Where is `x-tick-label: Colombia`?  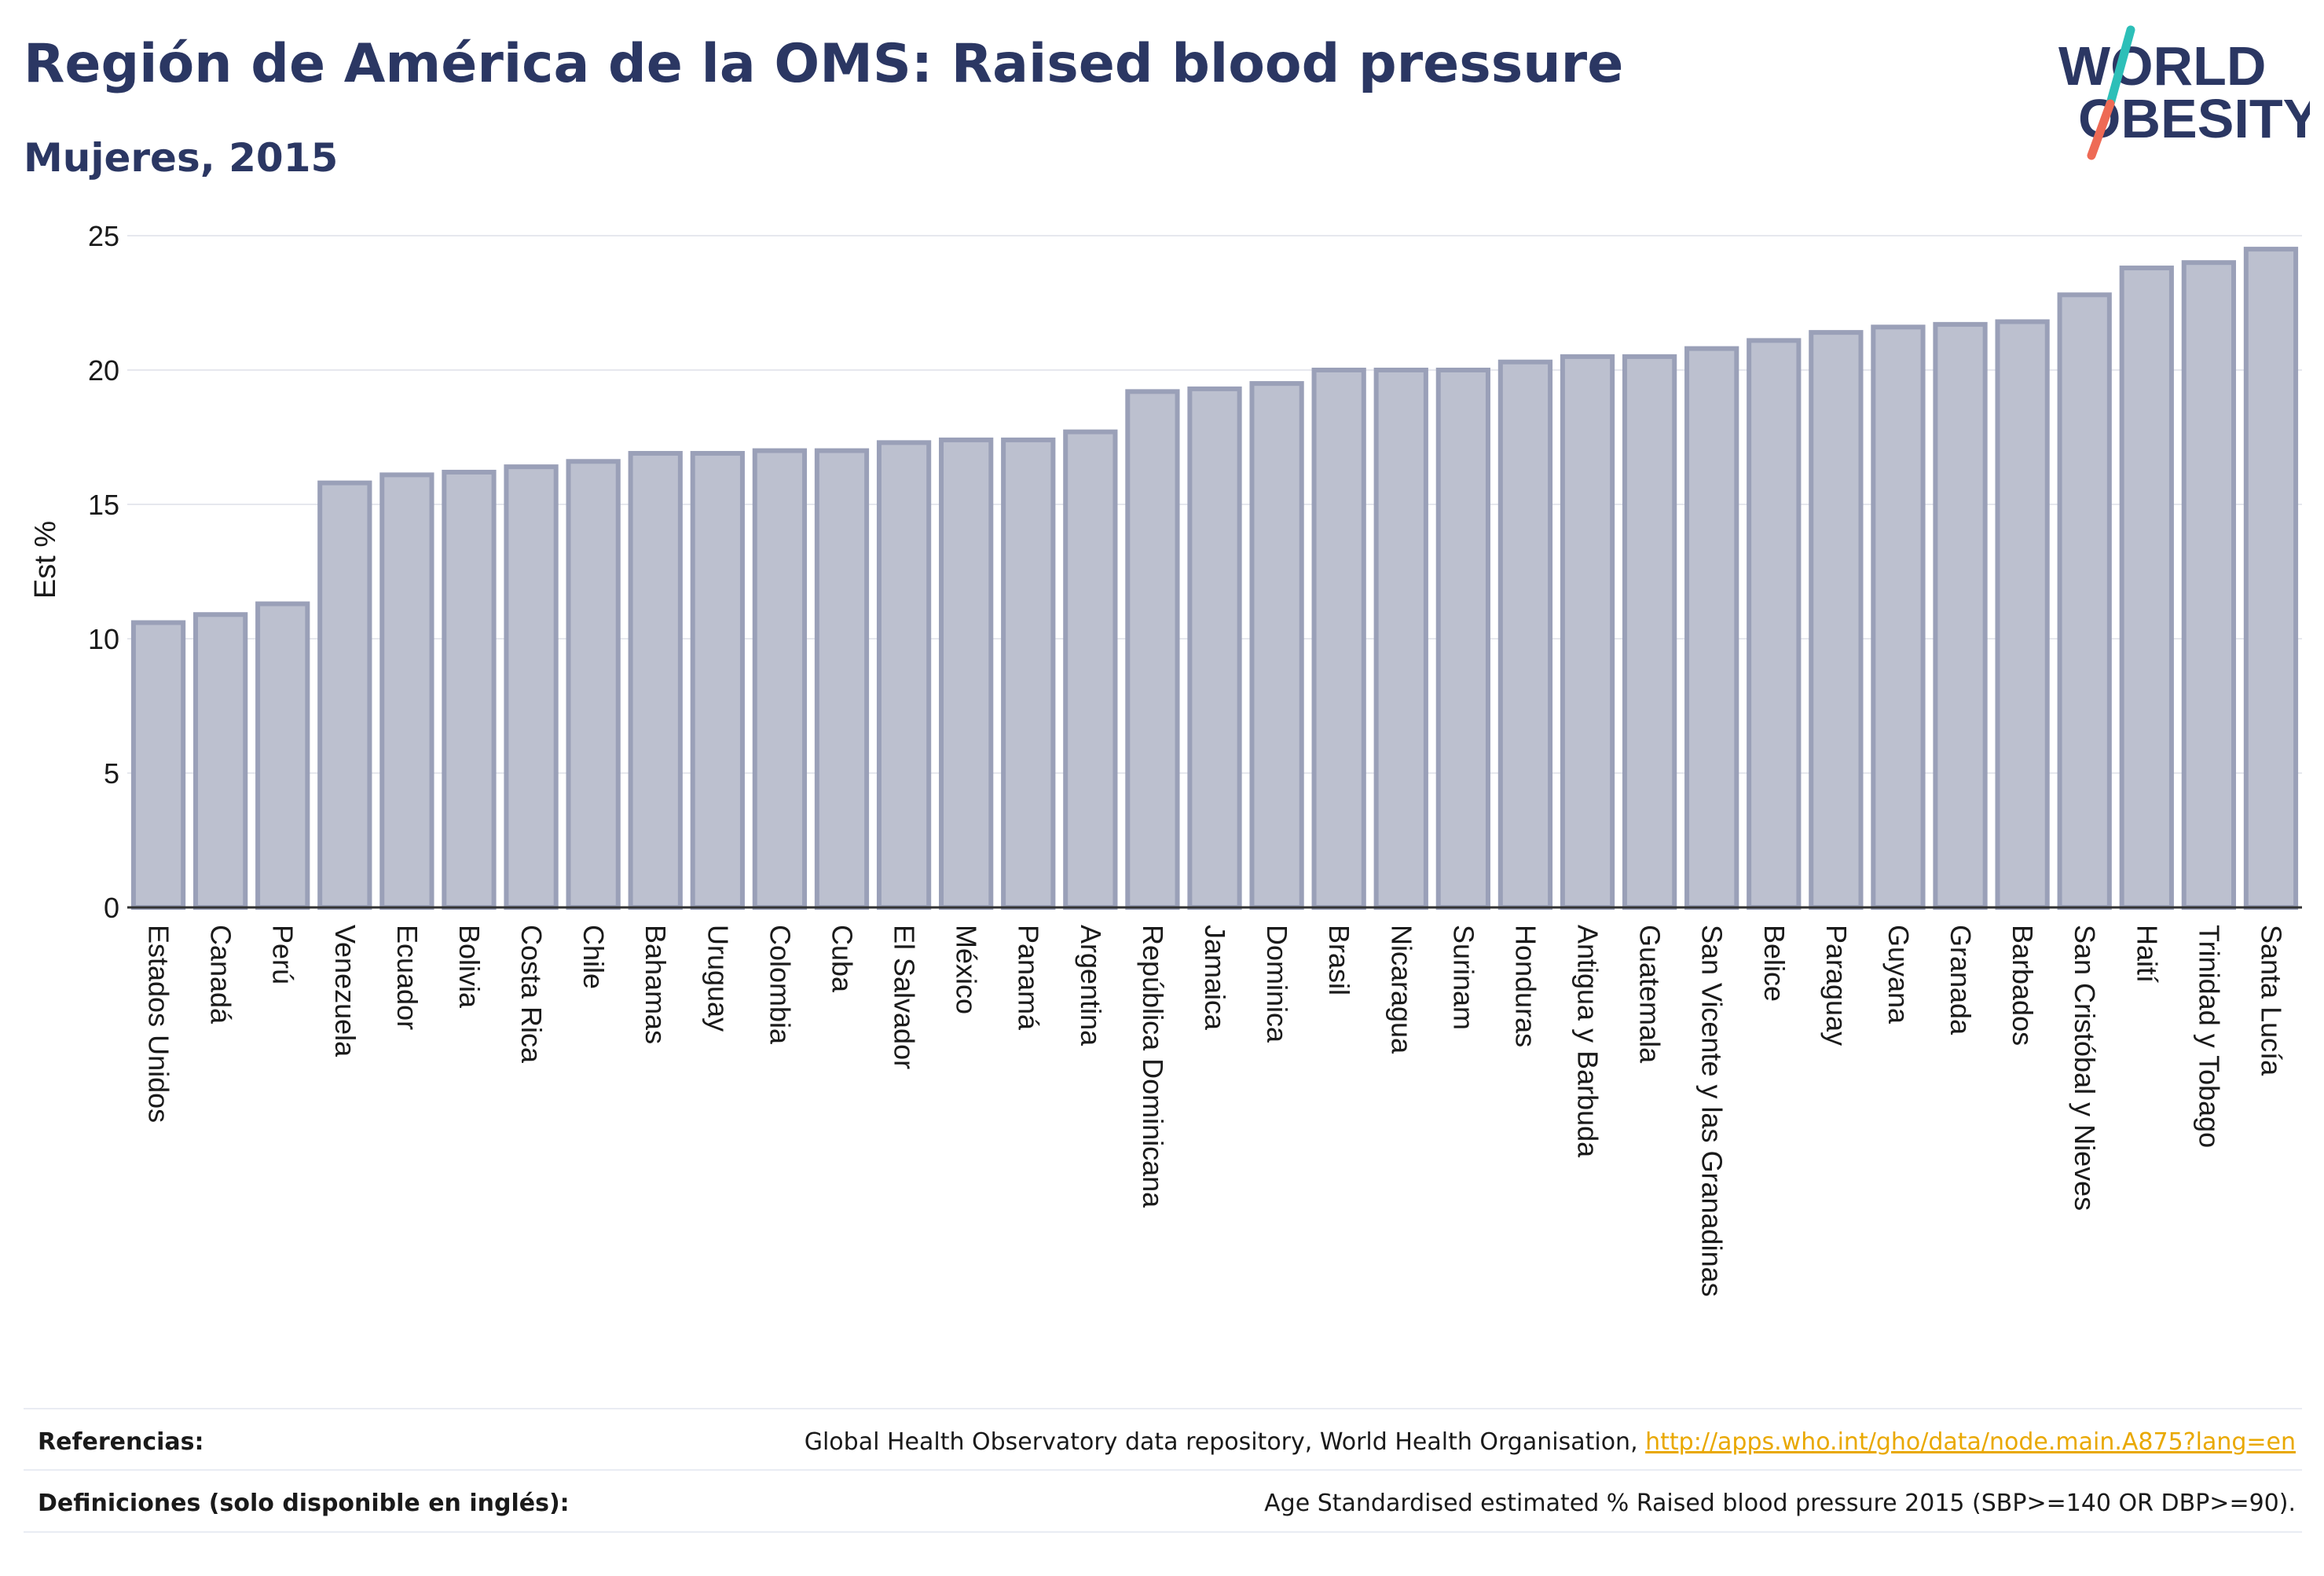 x-tick-label: Colombia is located at coordinates (780, 985).